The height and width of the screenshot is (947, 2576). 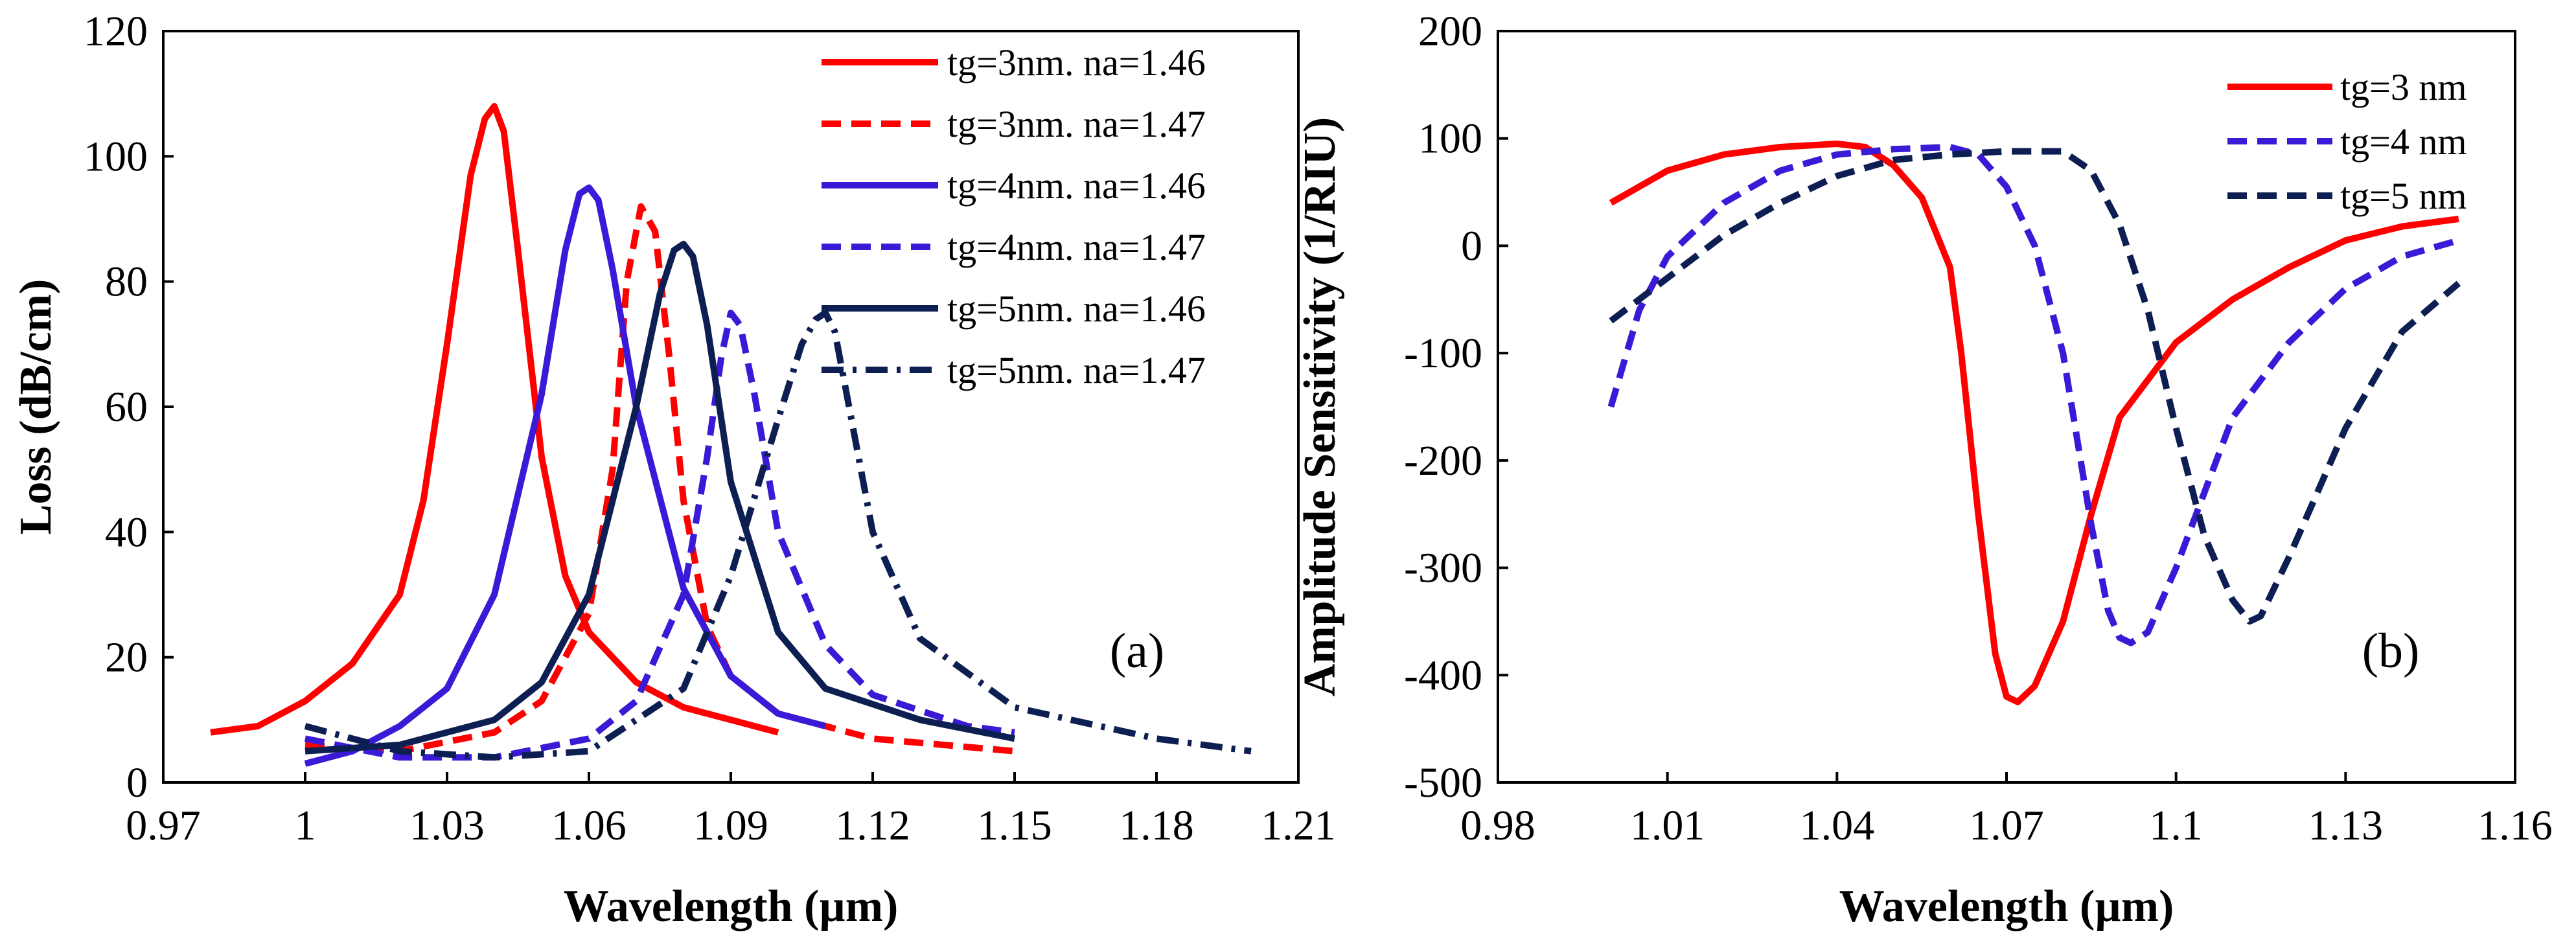 What do you see at coordinates (1497, 825) in the screenshot?
I see `x-tick-label: 0.98` at bounding box center [1497, 825].